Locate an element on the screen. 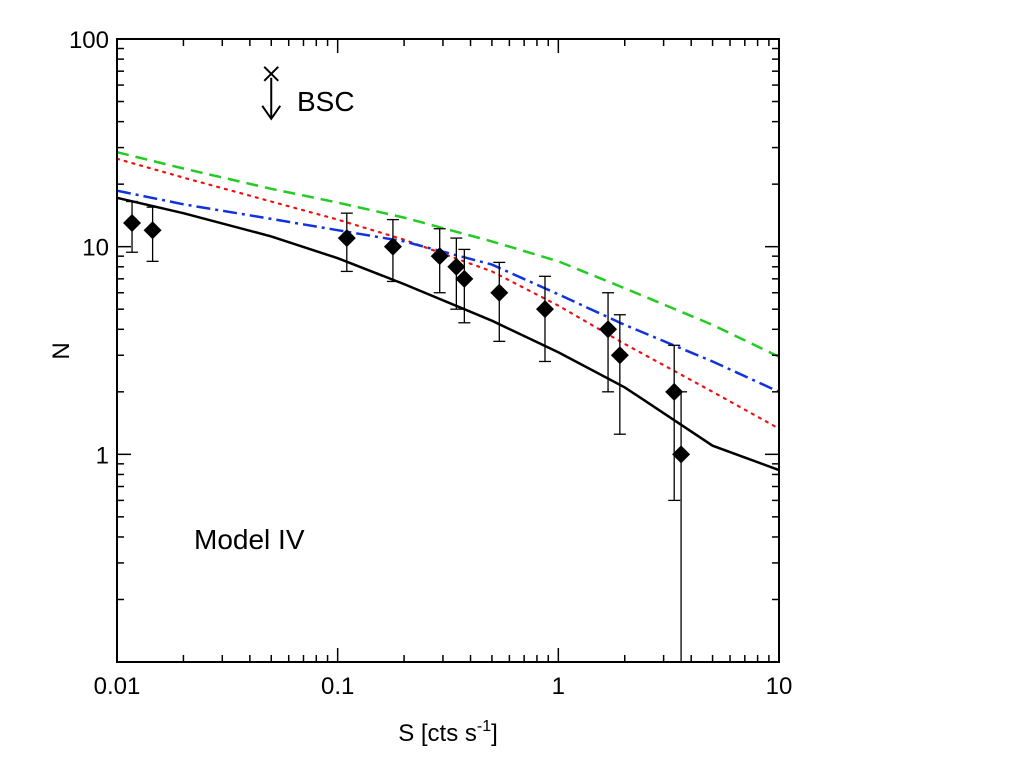  x-axis-label-exponent: -1 is located at coordinates (484, 726).